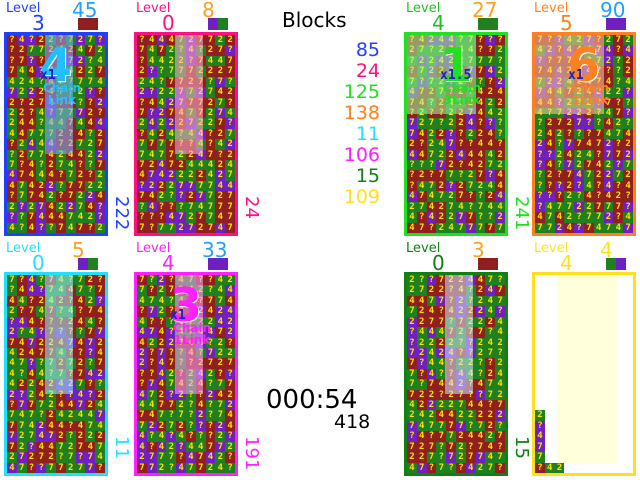  I want to click on block-count: 8, so click(208, 11).